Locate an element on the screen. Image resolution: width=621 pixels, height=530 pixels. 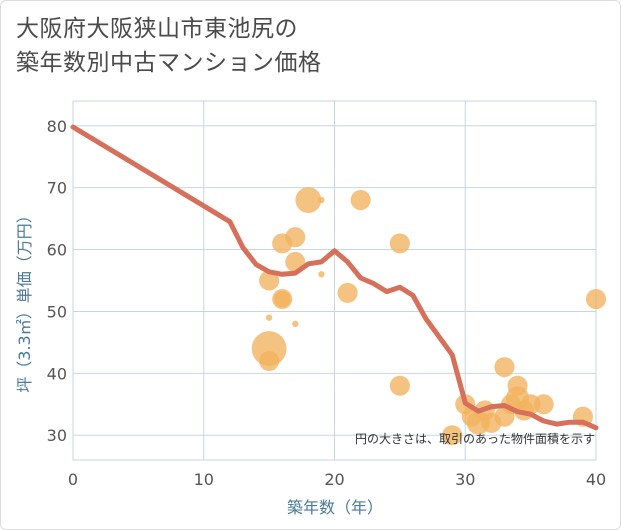
size-note: 円の大きさは、取引のあった物件面積を示す is located at coordinates (475, 438).